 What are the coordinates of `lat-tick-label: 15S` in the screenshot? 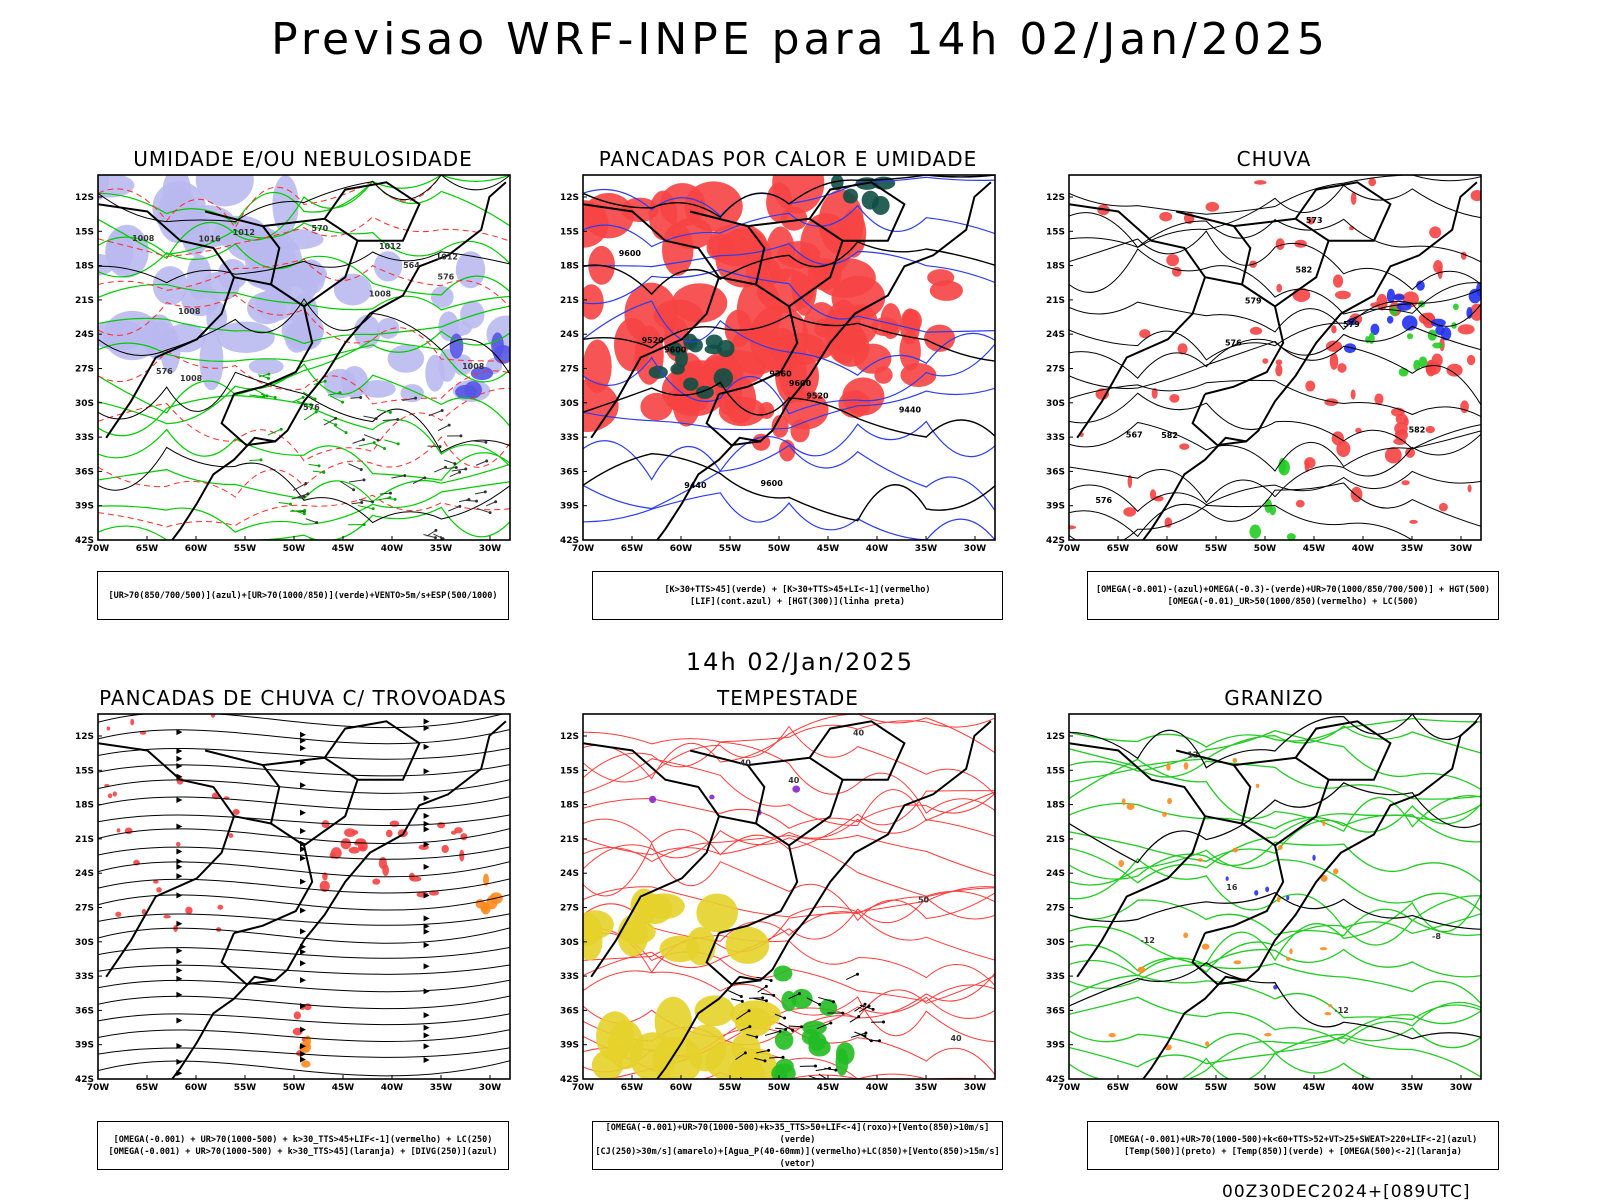 It's located at (569, 232).